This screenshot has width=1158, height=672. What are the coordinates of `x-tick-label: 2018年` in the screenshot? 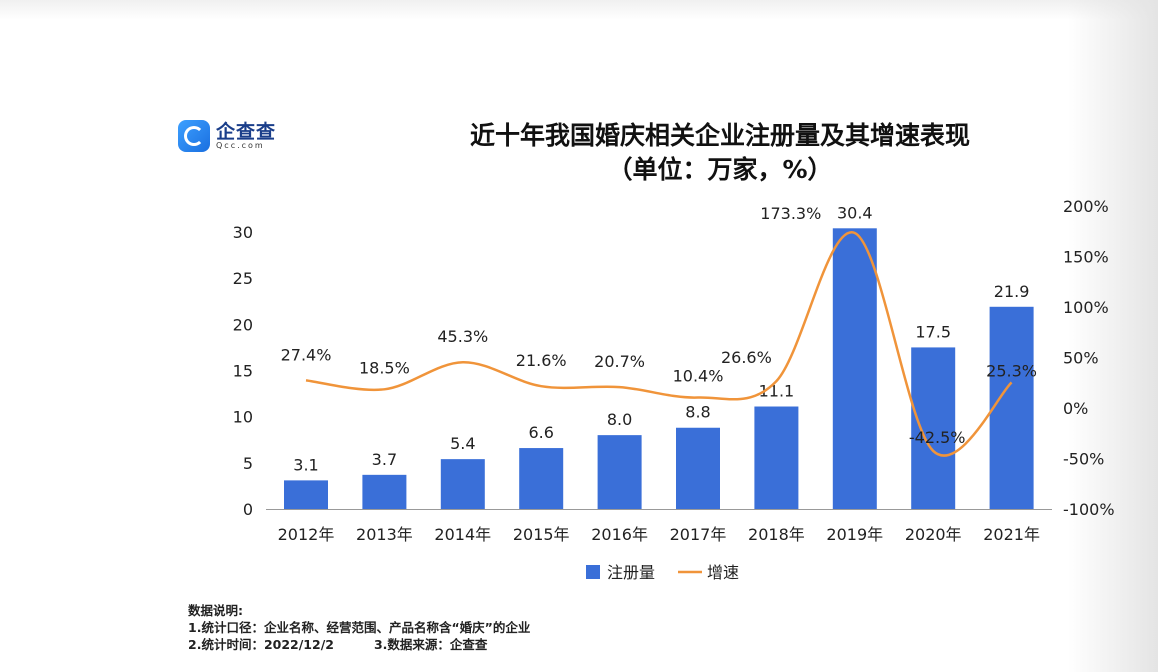 It's located at (776, 534).